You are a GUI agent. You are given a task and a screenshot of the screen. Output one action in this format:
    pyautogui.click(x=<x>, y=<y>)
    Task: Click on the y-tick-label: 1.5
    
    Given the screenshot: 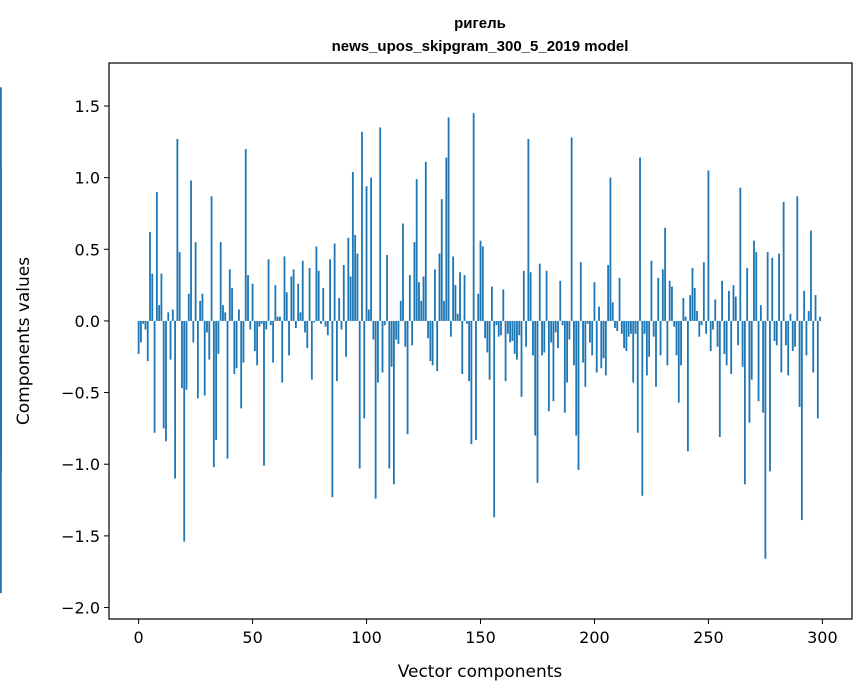 What is the action you would take?
    pyautogui.click(x=87, y=106)
    